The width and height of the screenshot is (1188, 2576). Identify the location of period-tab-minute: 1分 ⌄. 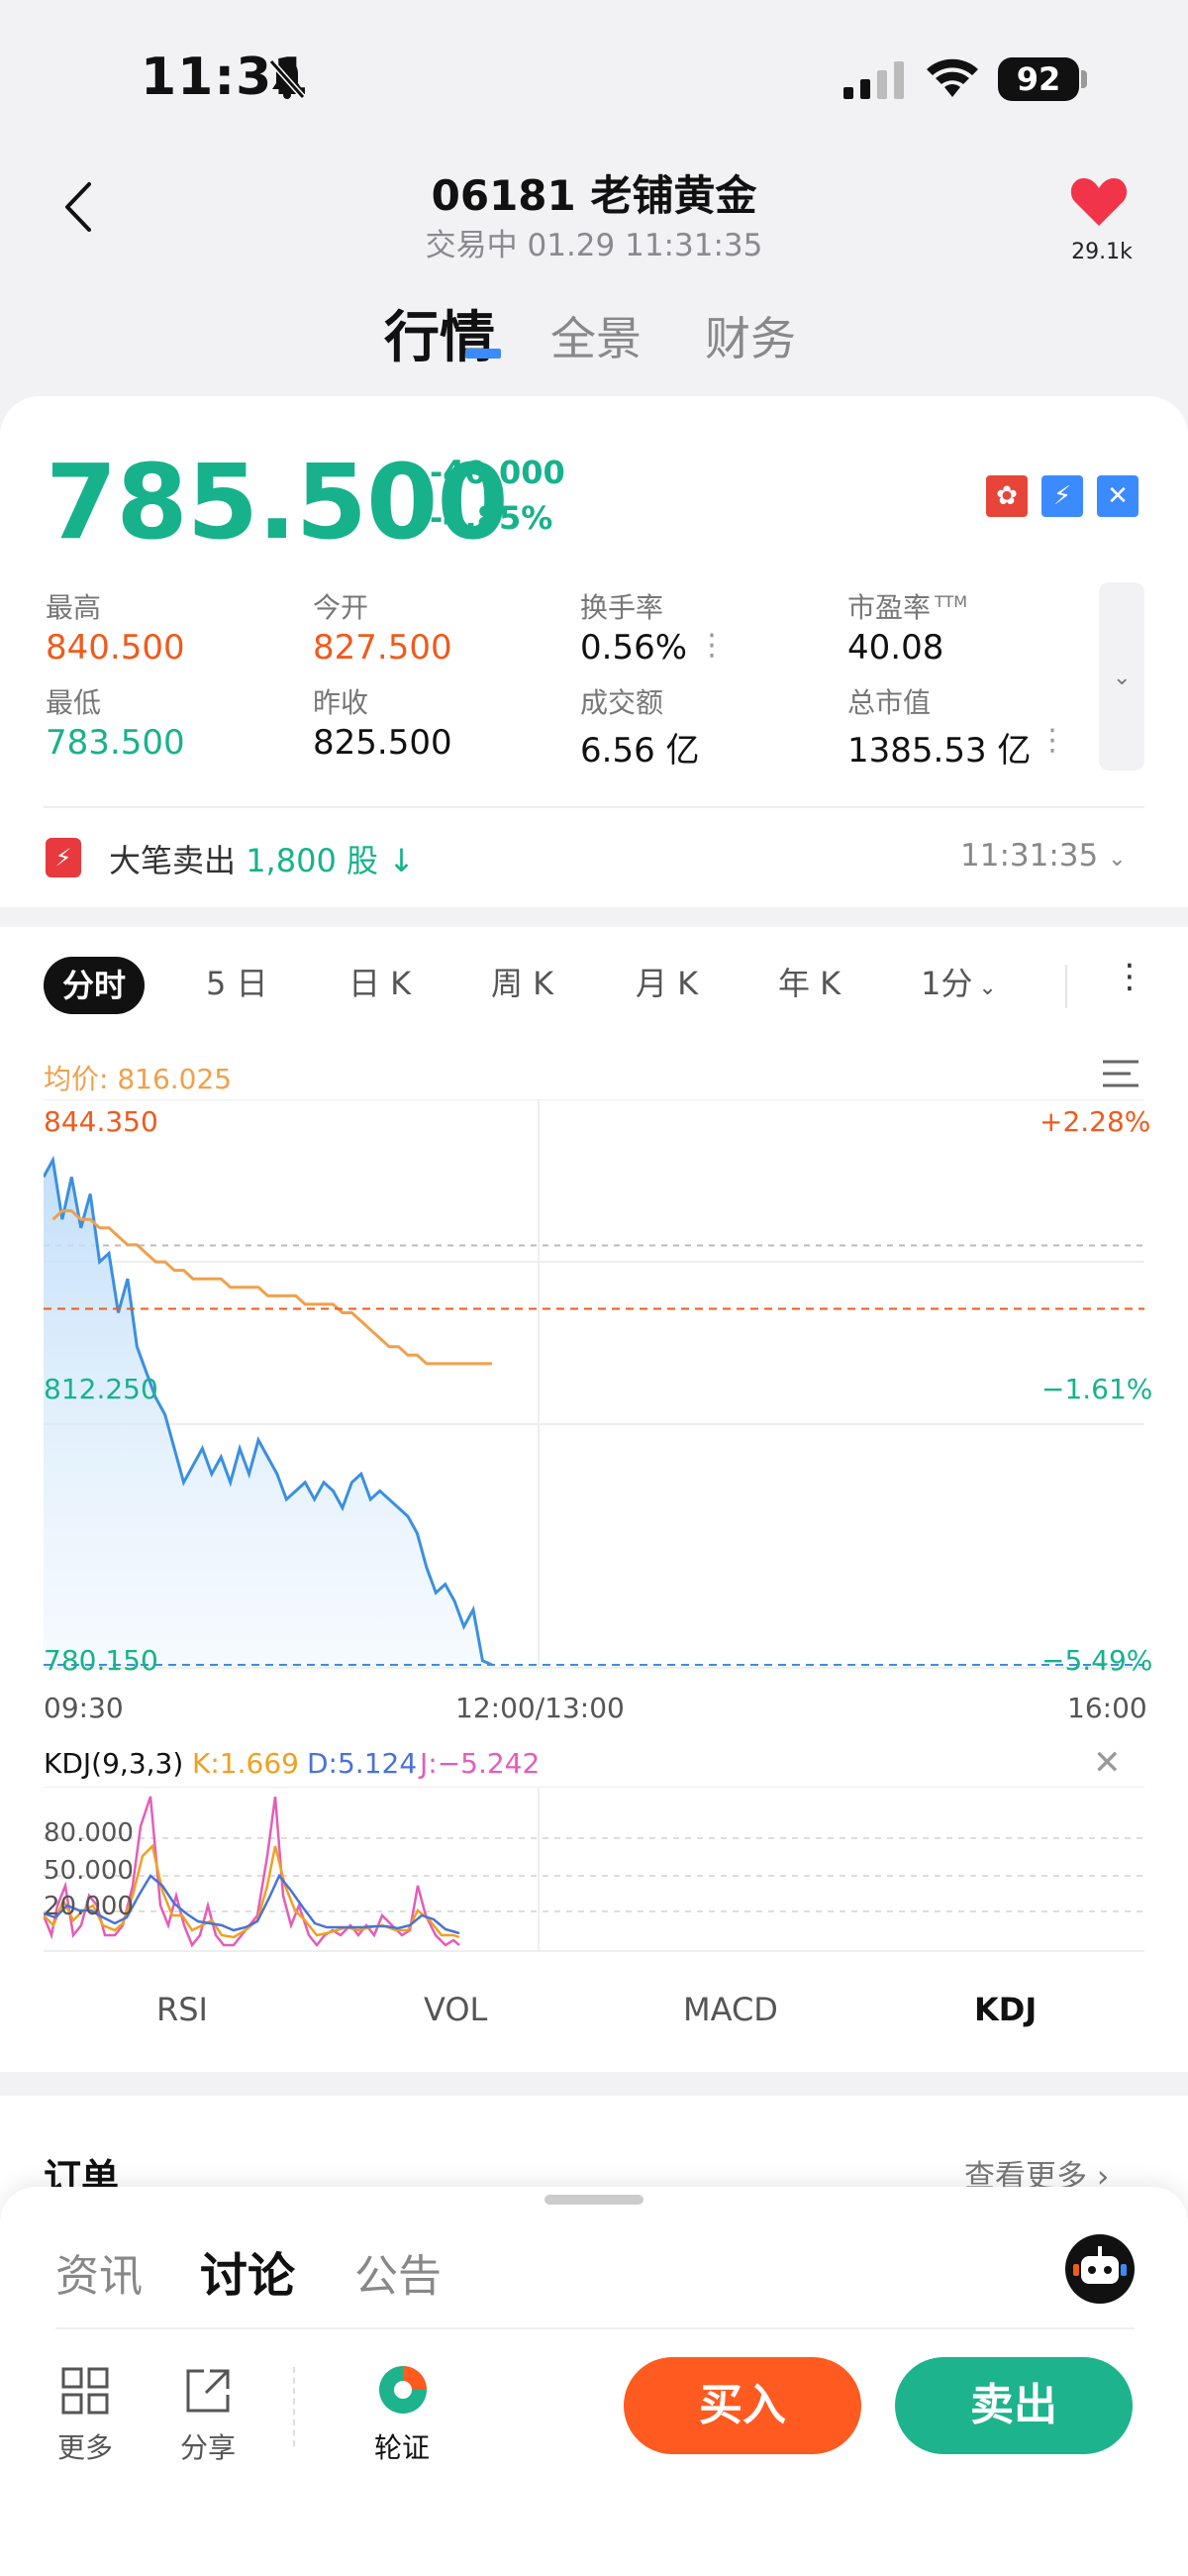
(959, 981).